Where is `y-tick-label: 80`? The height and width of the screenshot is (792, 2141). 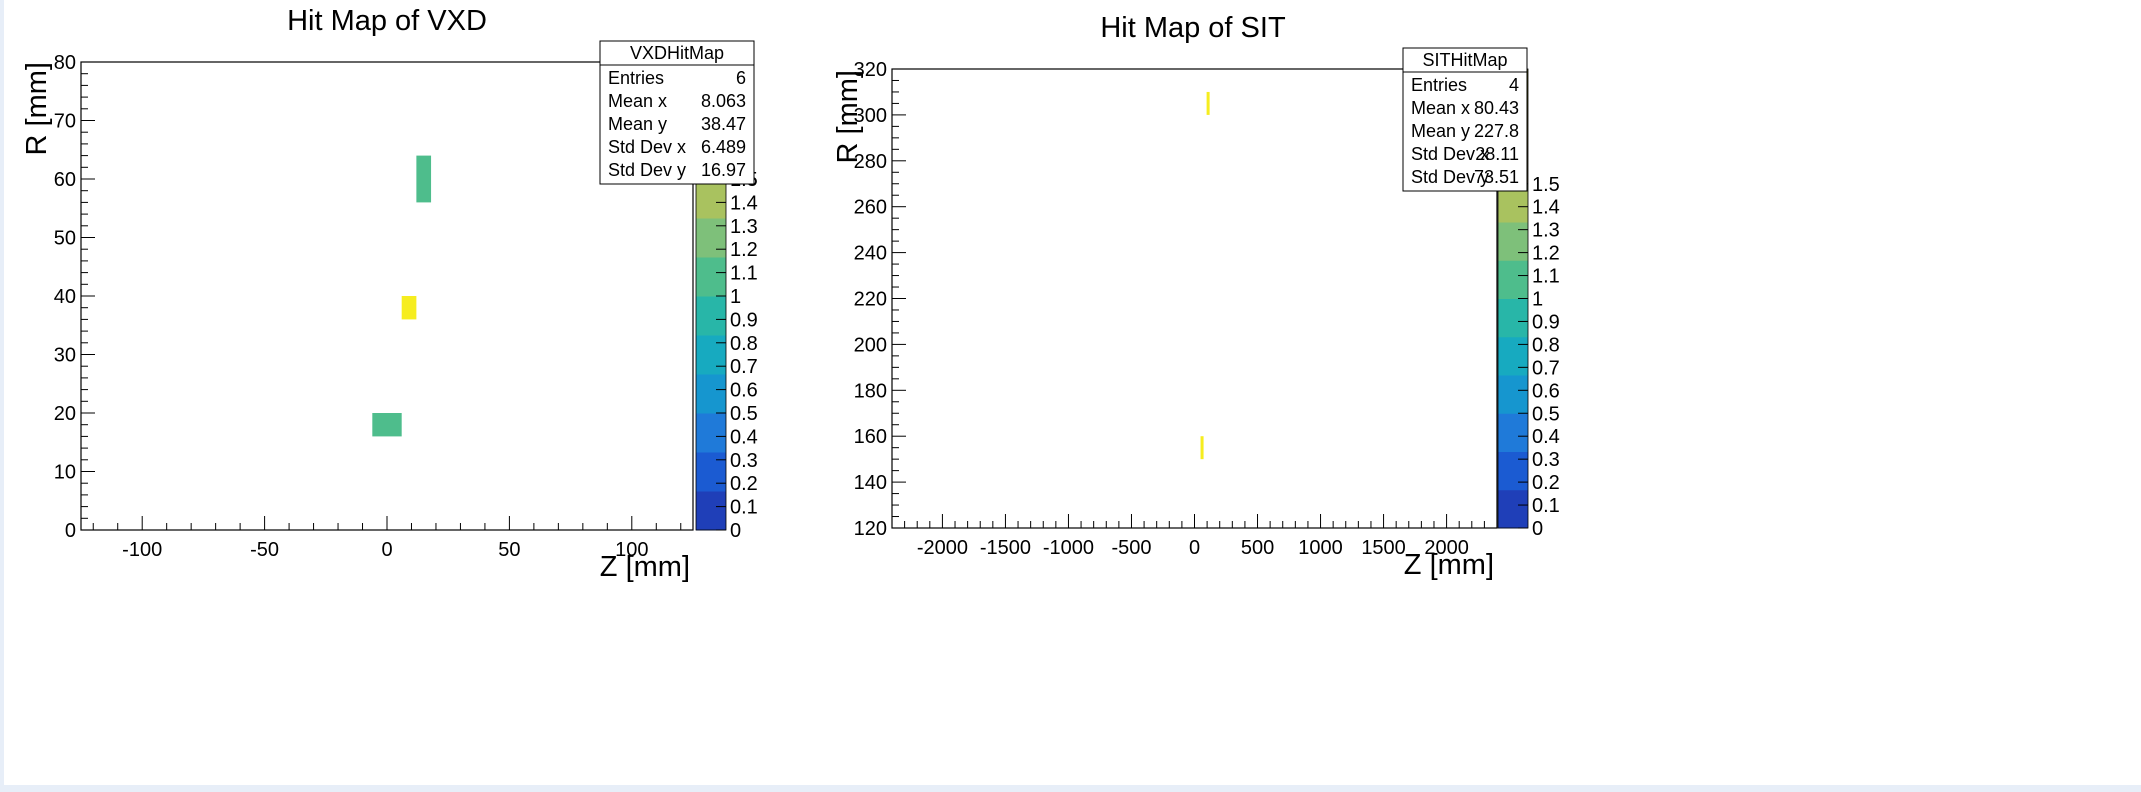 y-tick-label: 80 is located at coordinates (65, 63).